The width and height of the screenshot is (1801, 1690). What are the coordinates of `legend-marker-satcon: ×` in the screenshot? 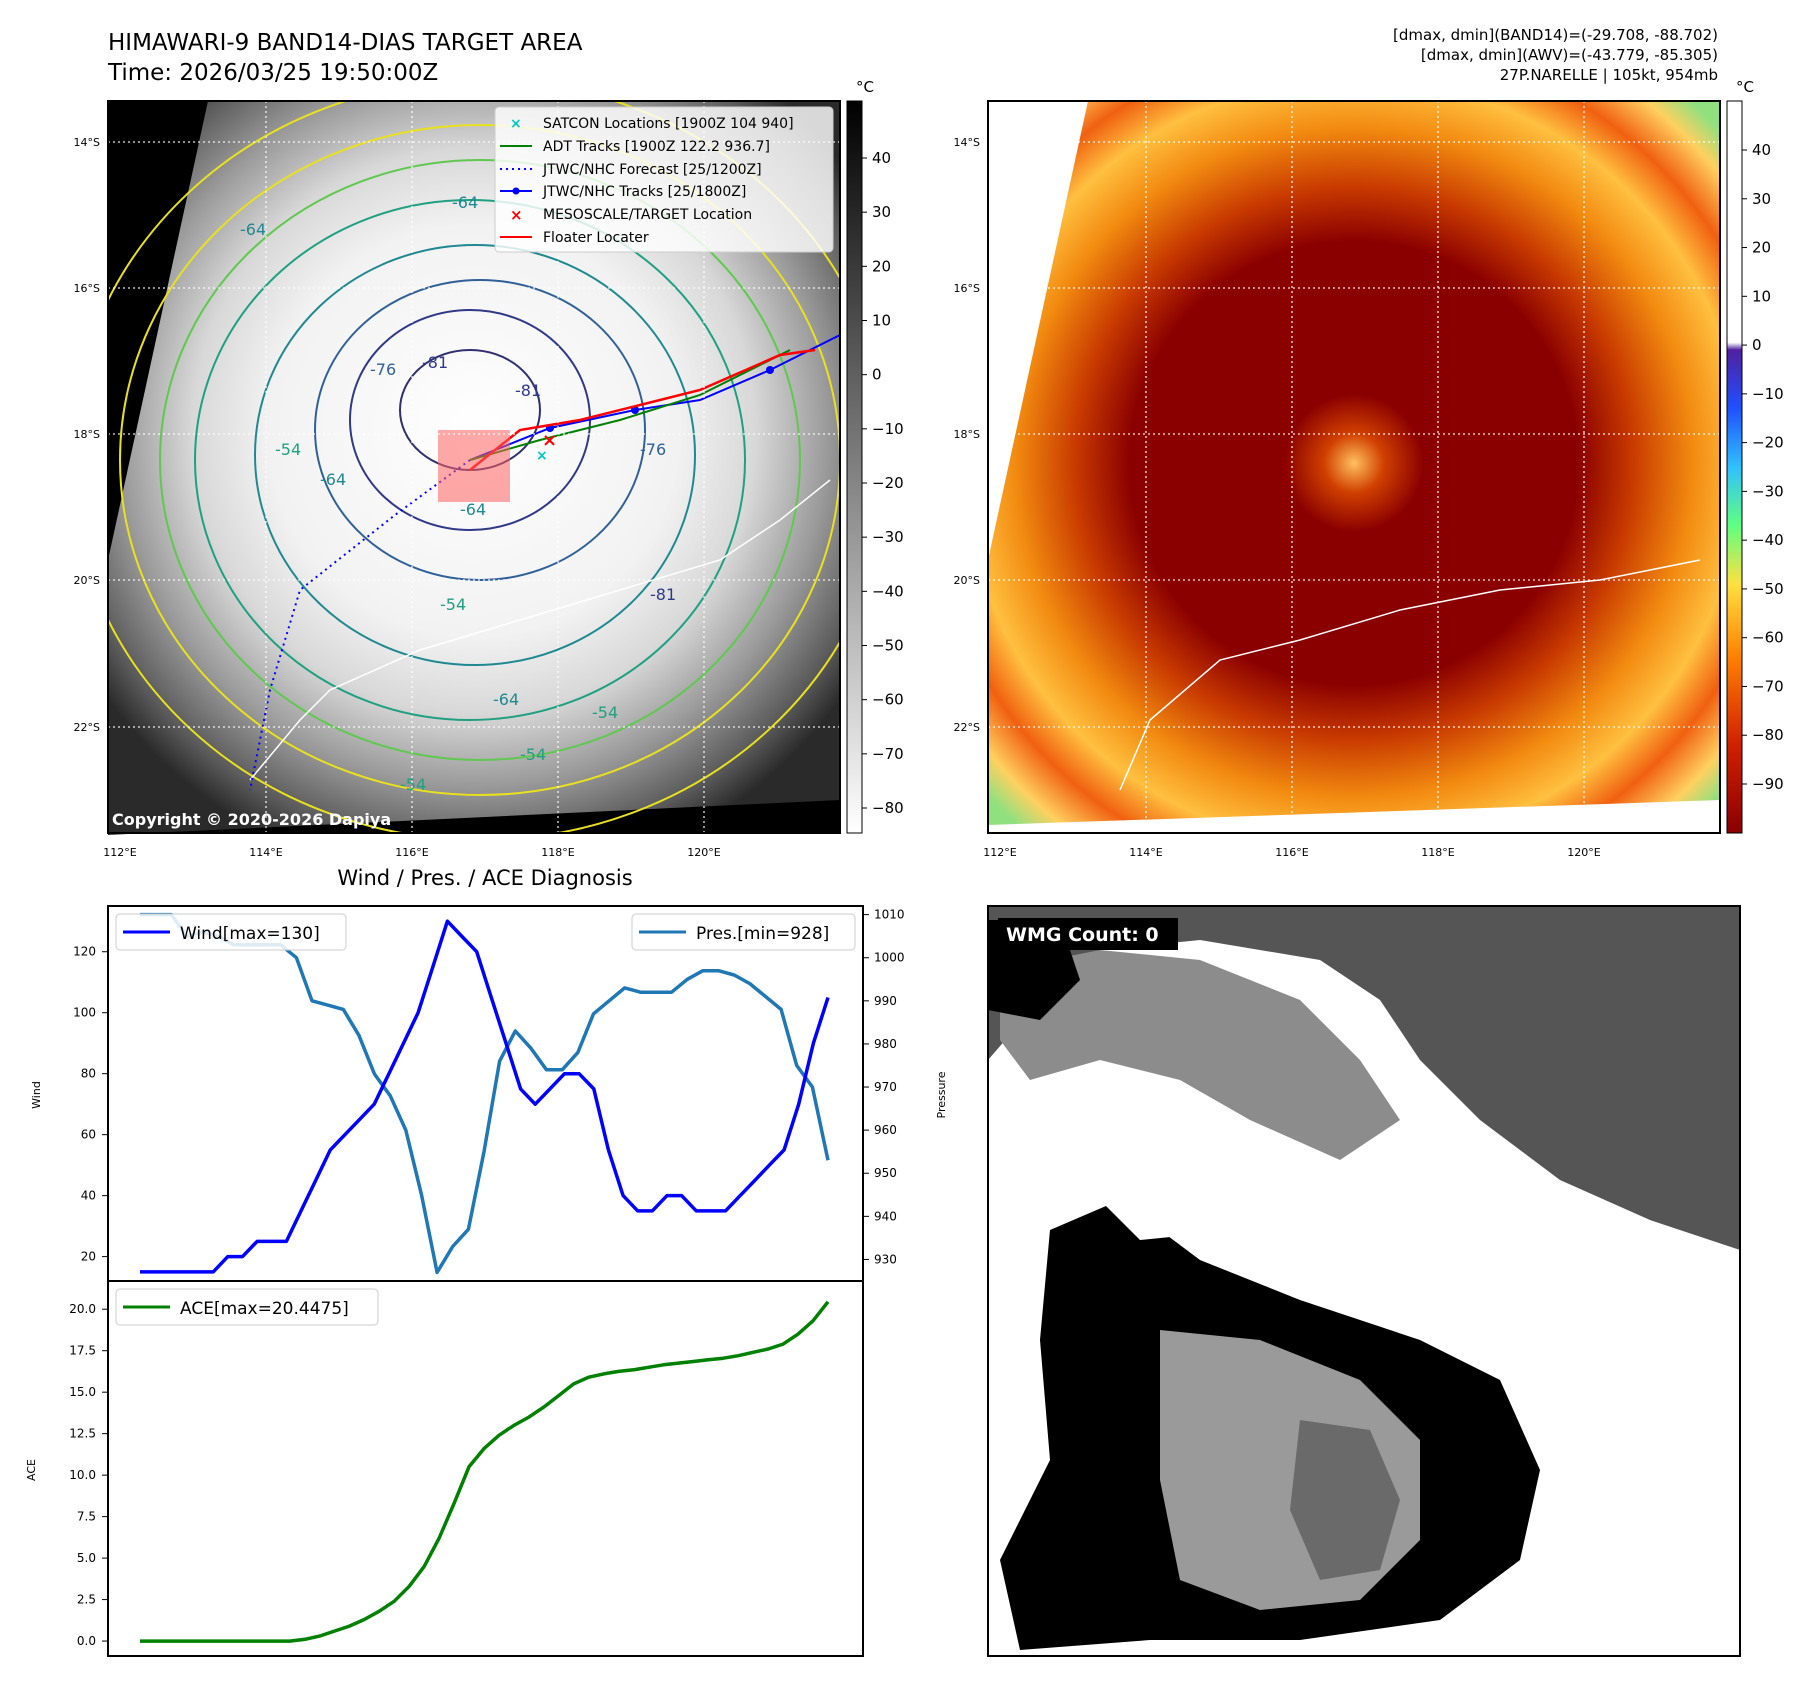 It's located at (516, 124).